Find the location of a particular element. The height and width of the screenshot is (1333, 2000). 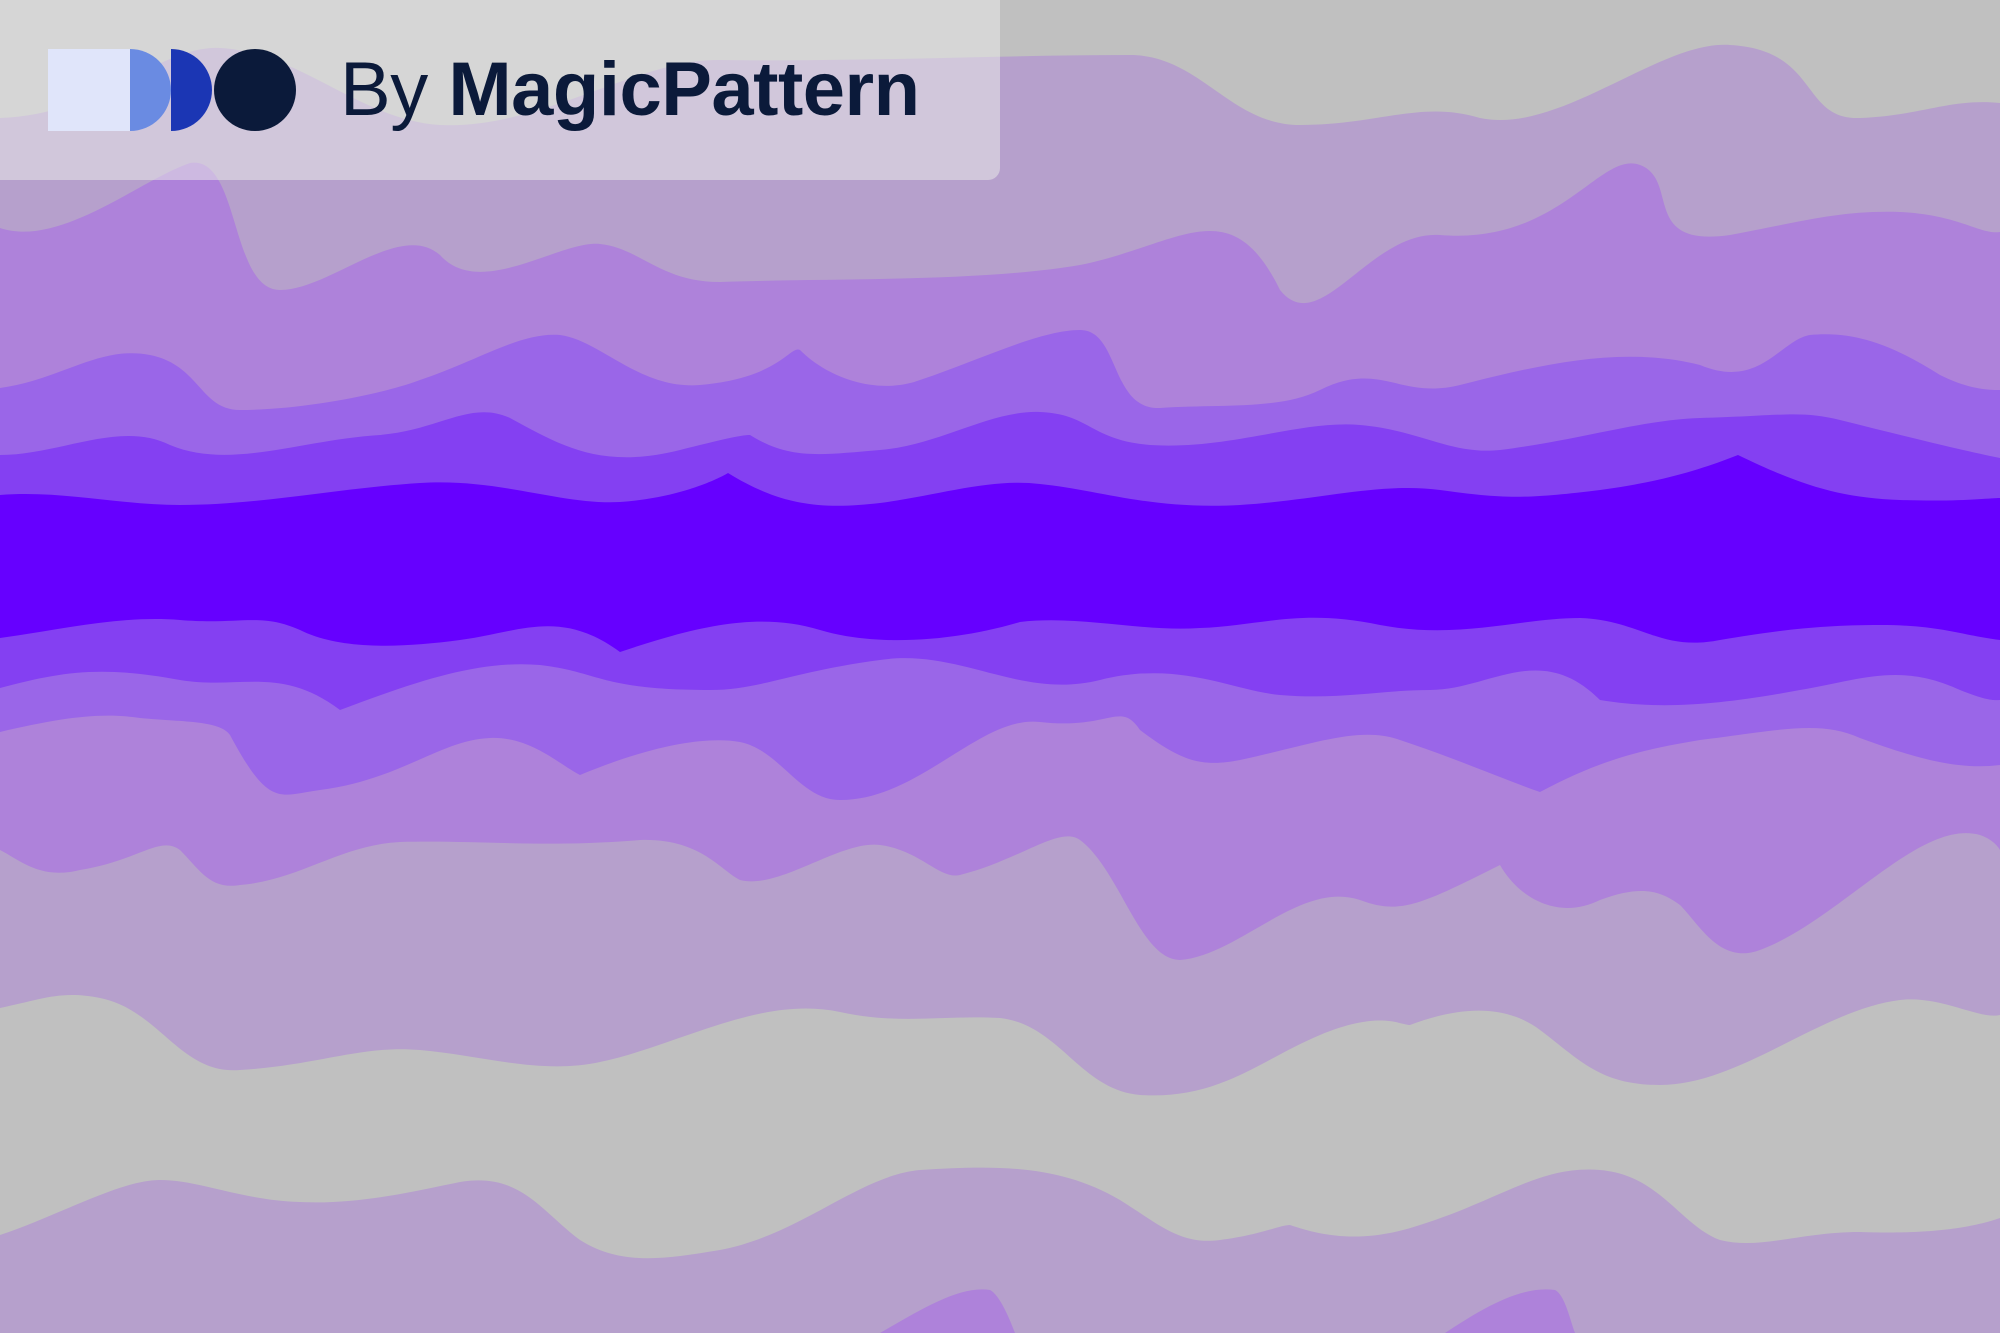

wave-bump-bottom-left is located at coordinates (947, 1311).